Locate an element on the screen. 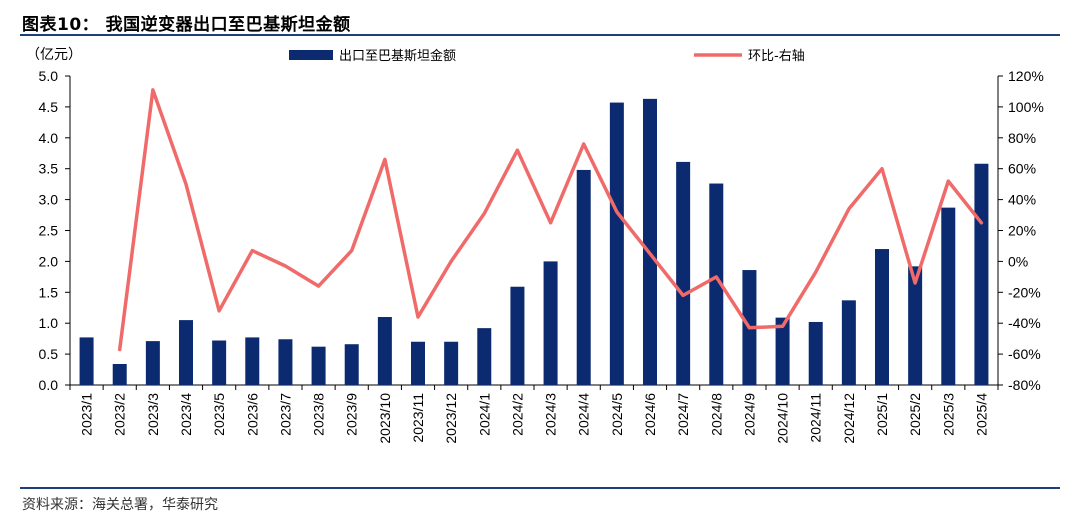 This screenshot has height=532, width=1080. right-tick-label: -20% is located at coordinates (1024, 292).